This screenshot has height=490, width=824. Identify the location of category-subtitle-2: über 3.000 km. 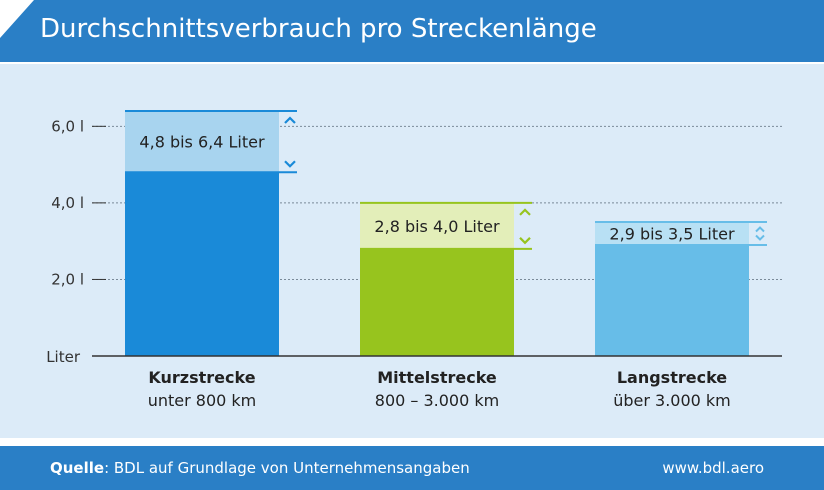
(672, 400).